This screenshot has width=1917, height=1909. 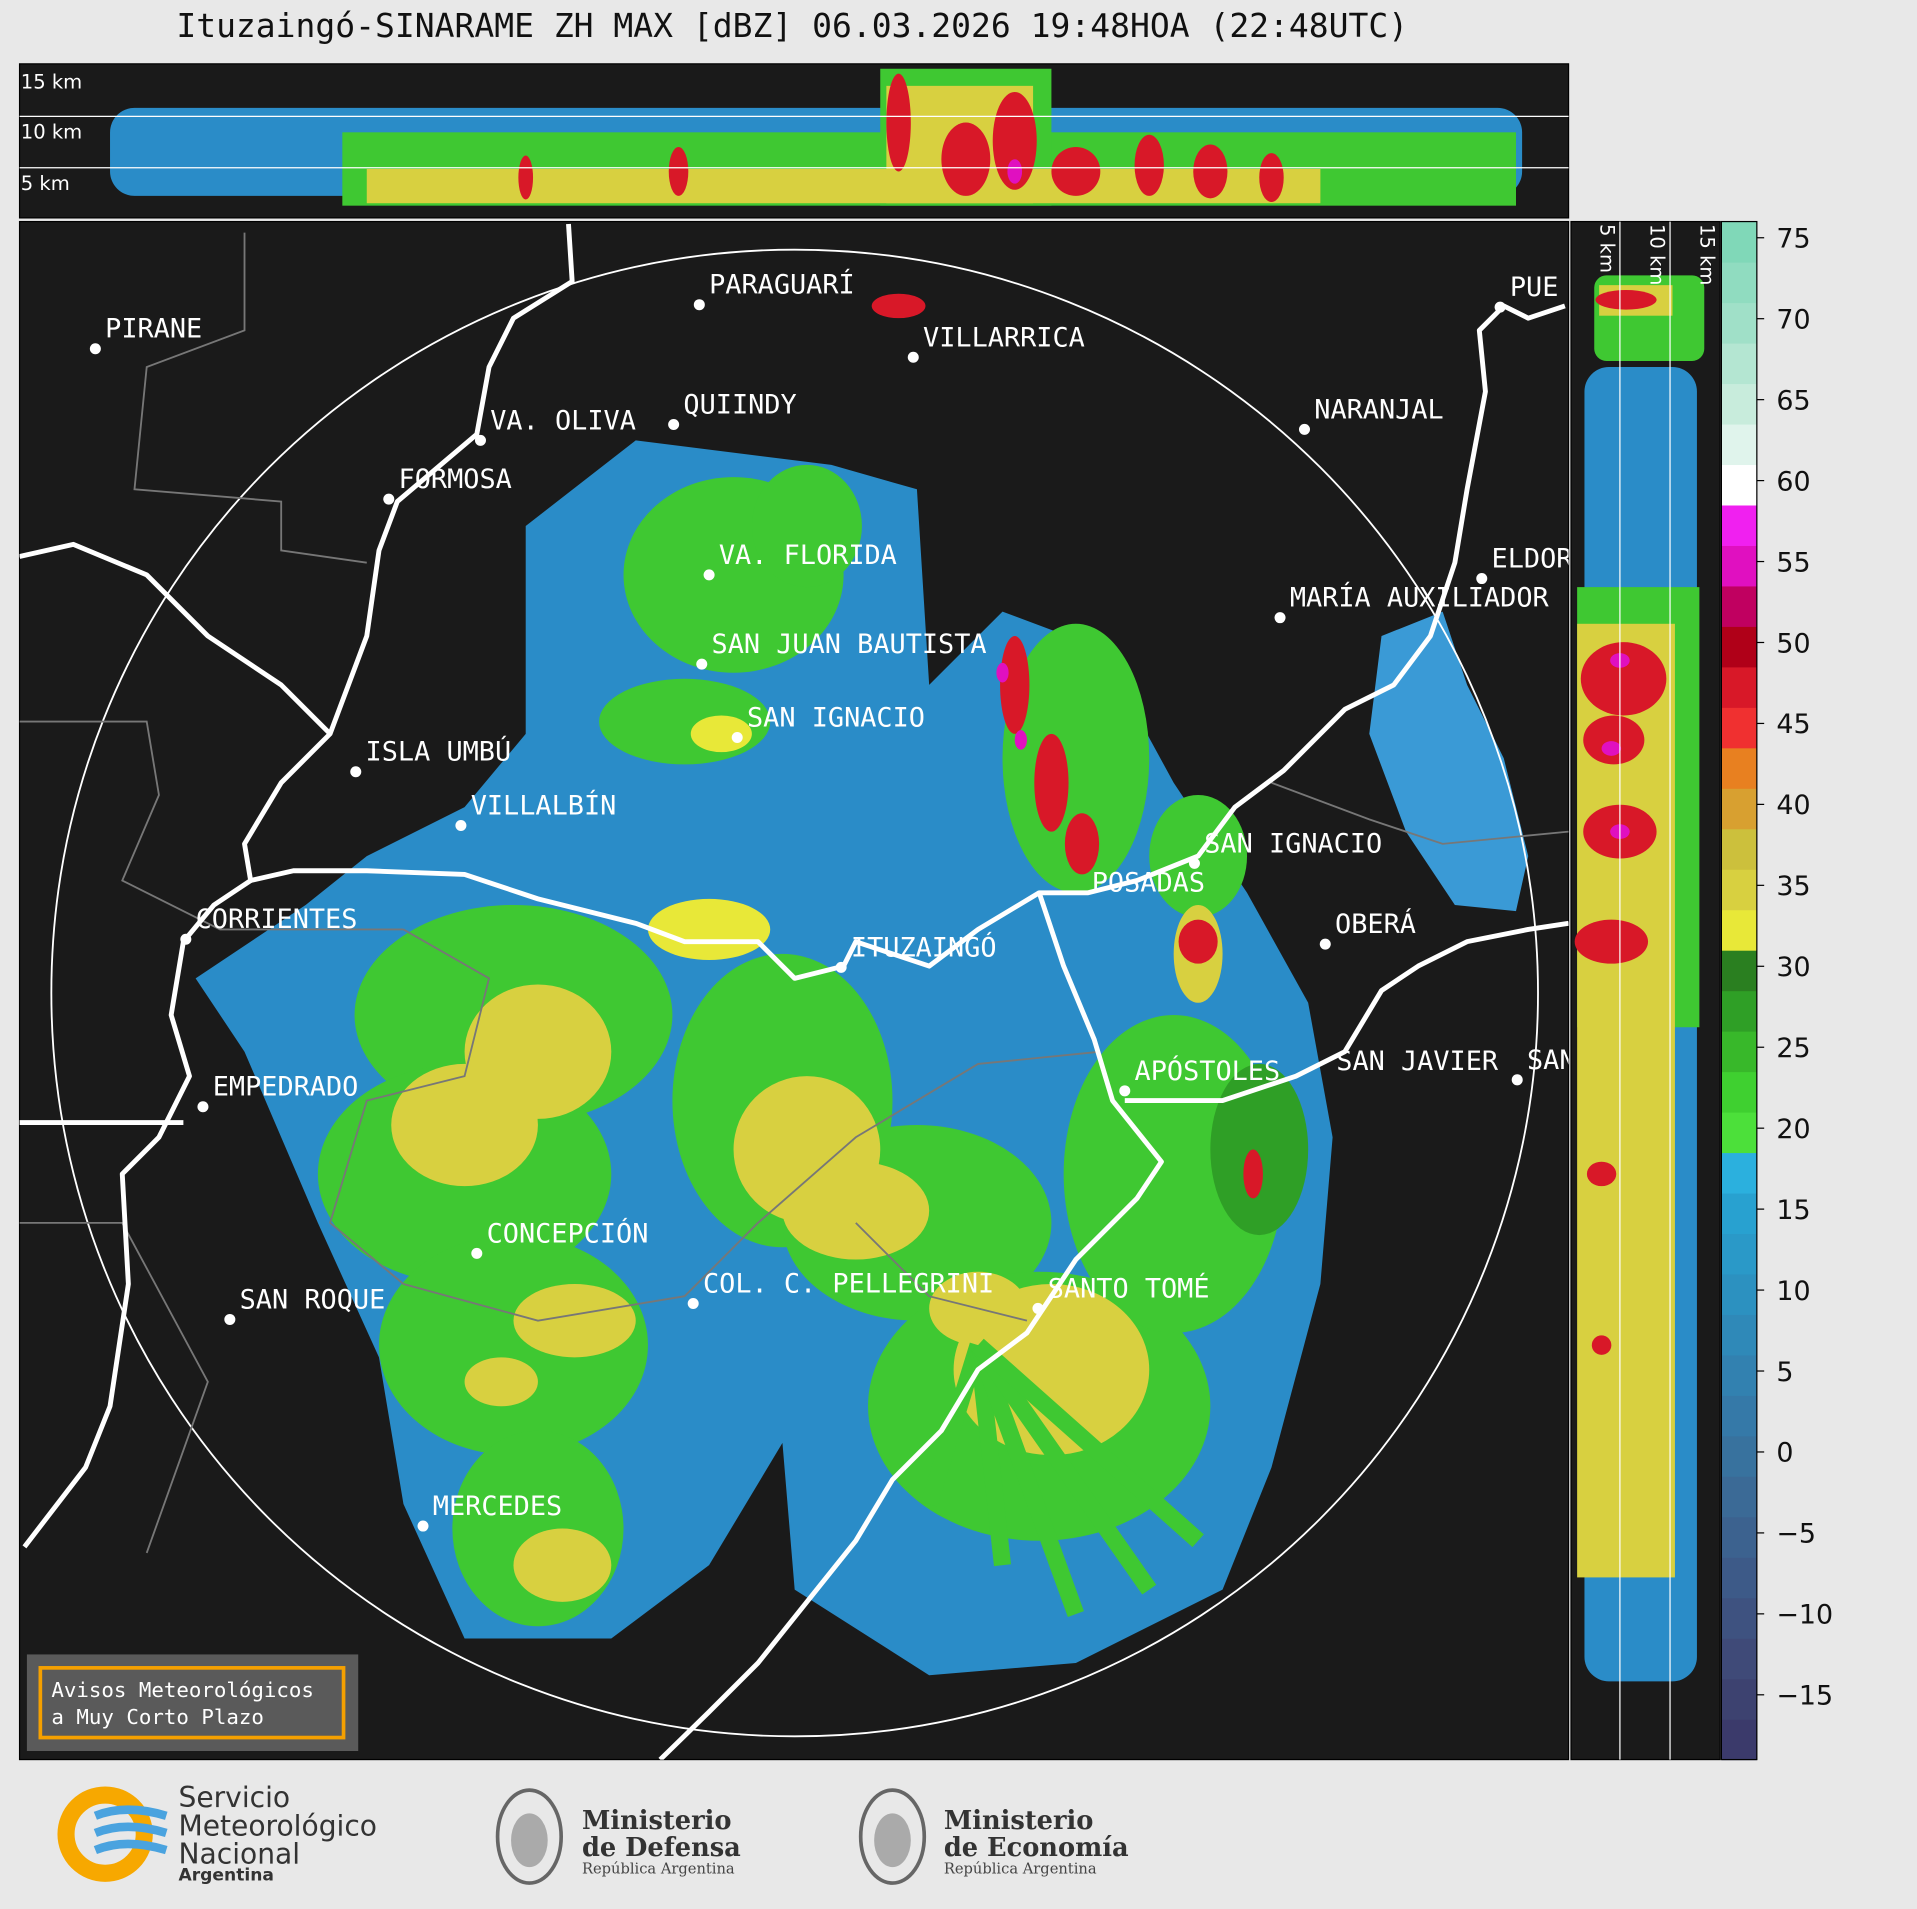 I want to click on colorbar-tick-label: −5, so click(x=1796, y=1534).